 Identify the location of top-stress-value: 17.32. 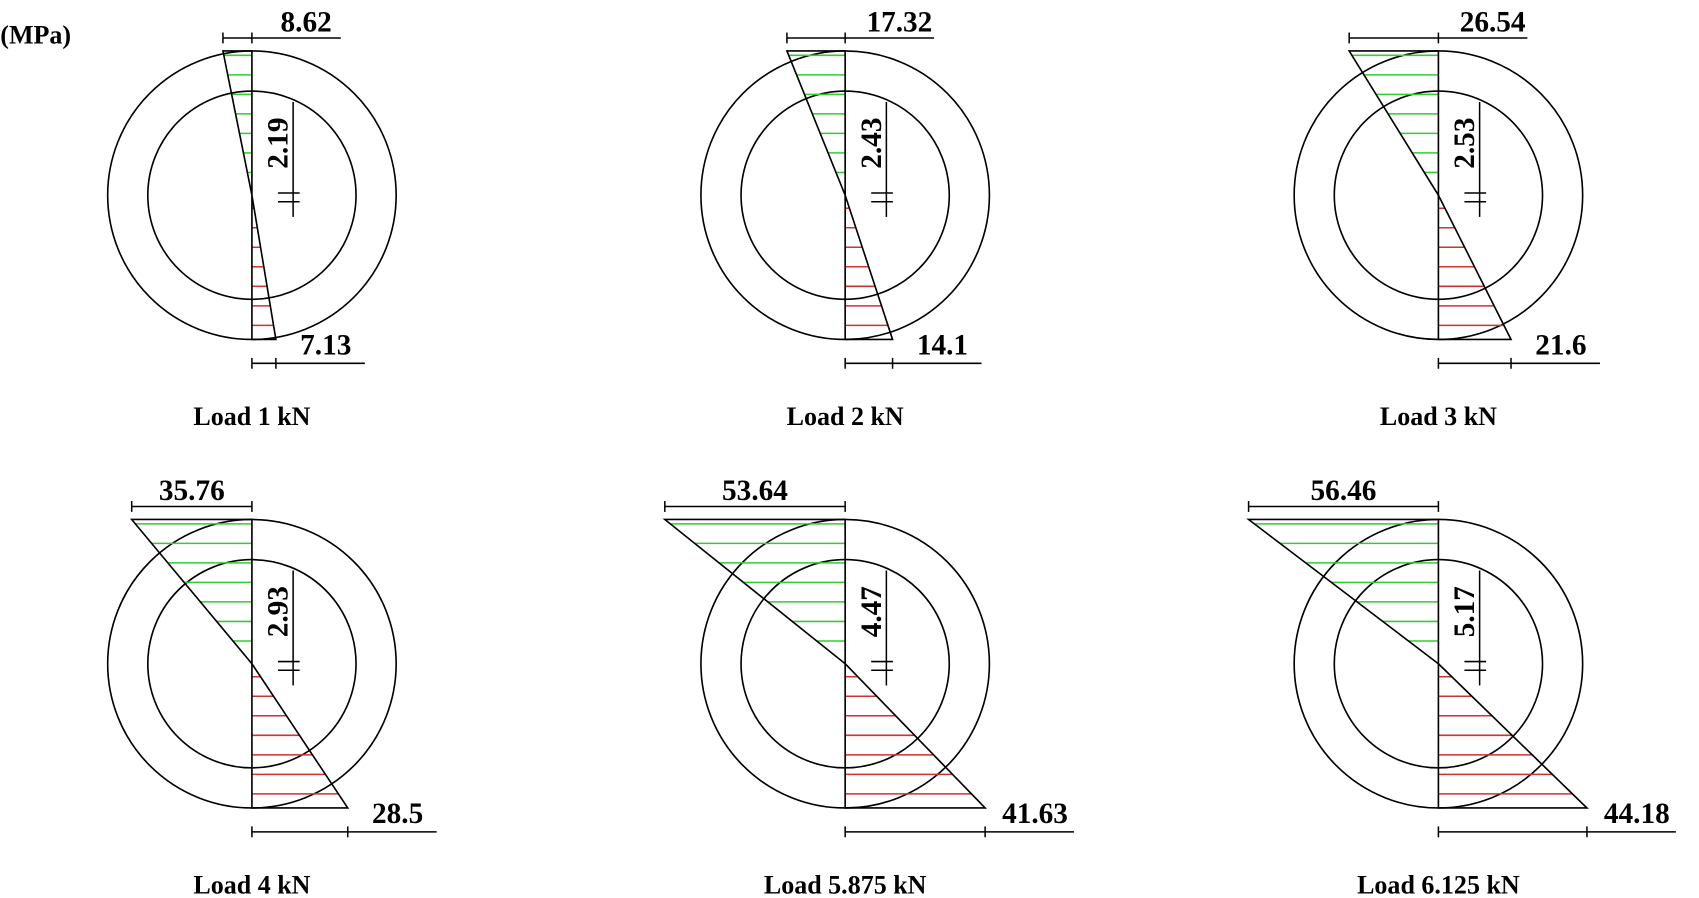
(899, 22).